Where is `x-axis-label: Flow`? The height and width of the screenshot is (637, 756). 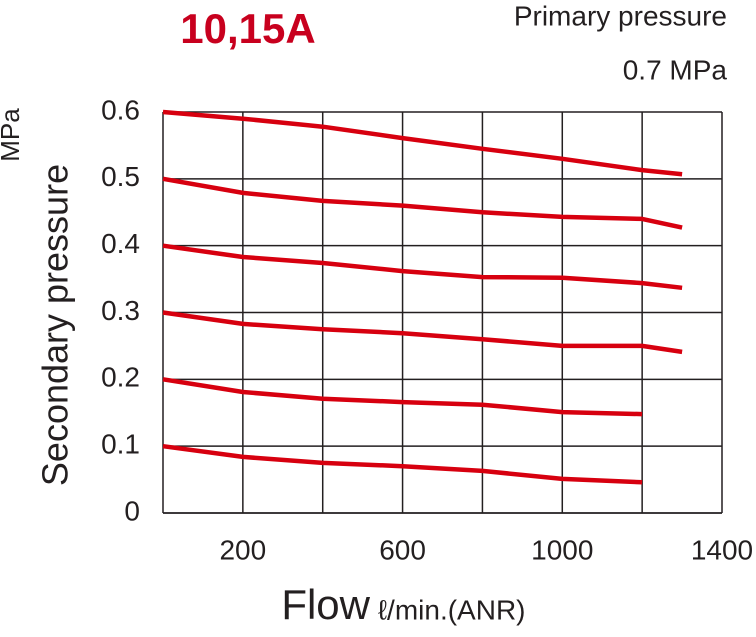 x-axis-label: Flow is located at coordinates (325, 604).